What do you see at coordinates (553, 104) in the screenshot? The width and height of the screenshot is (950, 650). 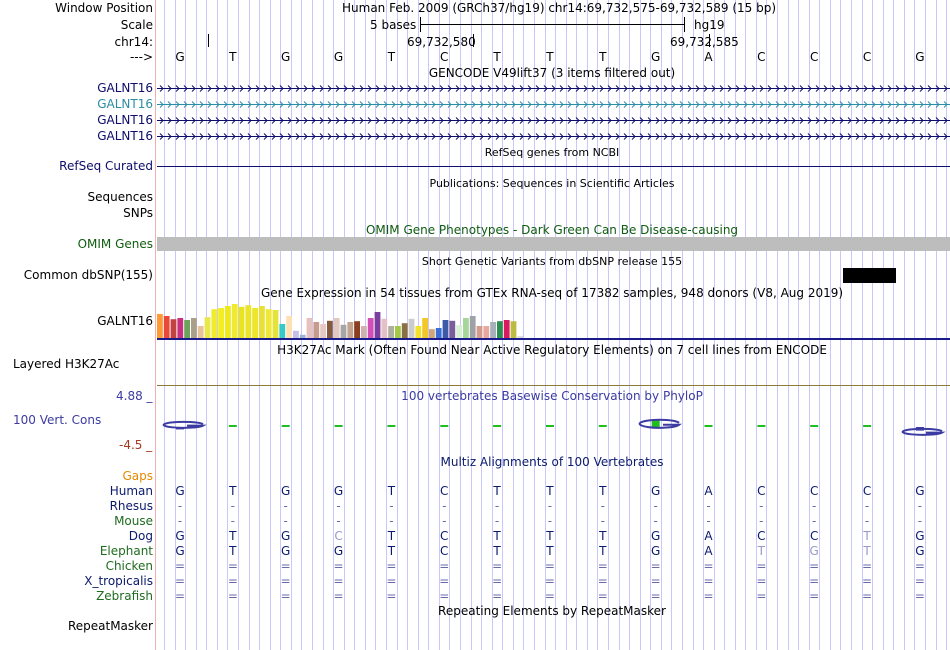 I see `gencode-strand-arrows` at bounding box center [553, 104].